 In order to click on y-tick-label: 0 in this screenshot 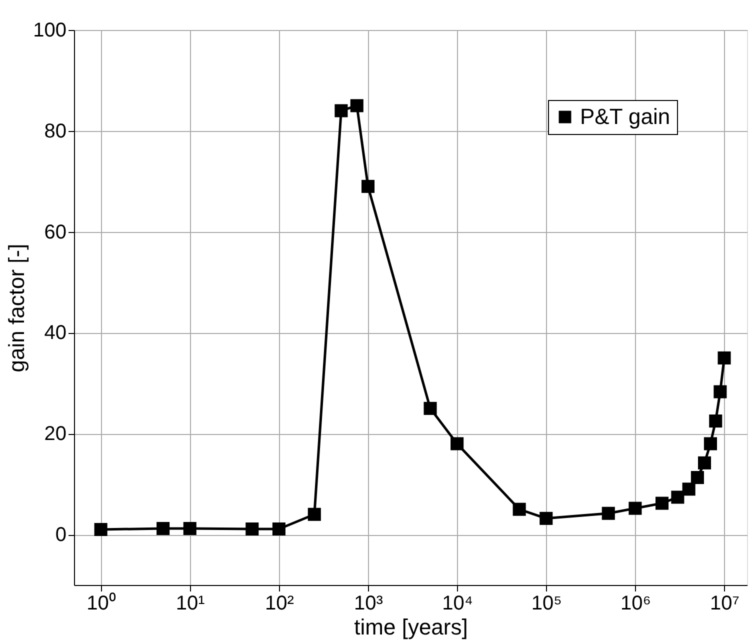, I will do `click(60, 535)`.